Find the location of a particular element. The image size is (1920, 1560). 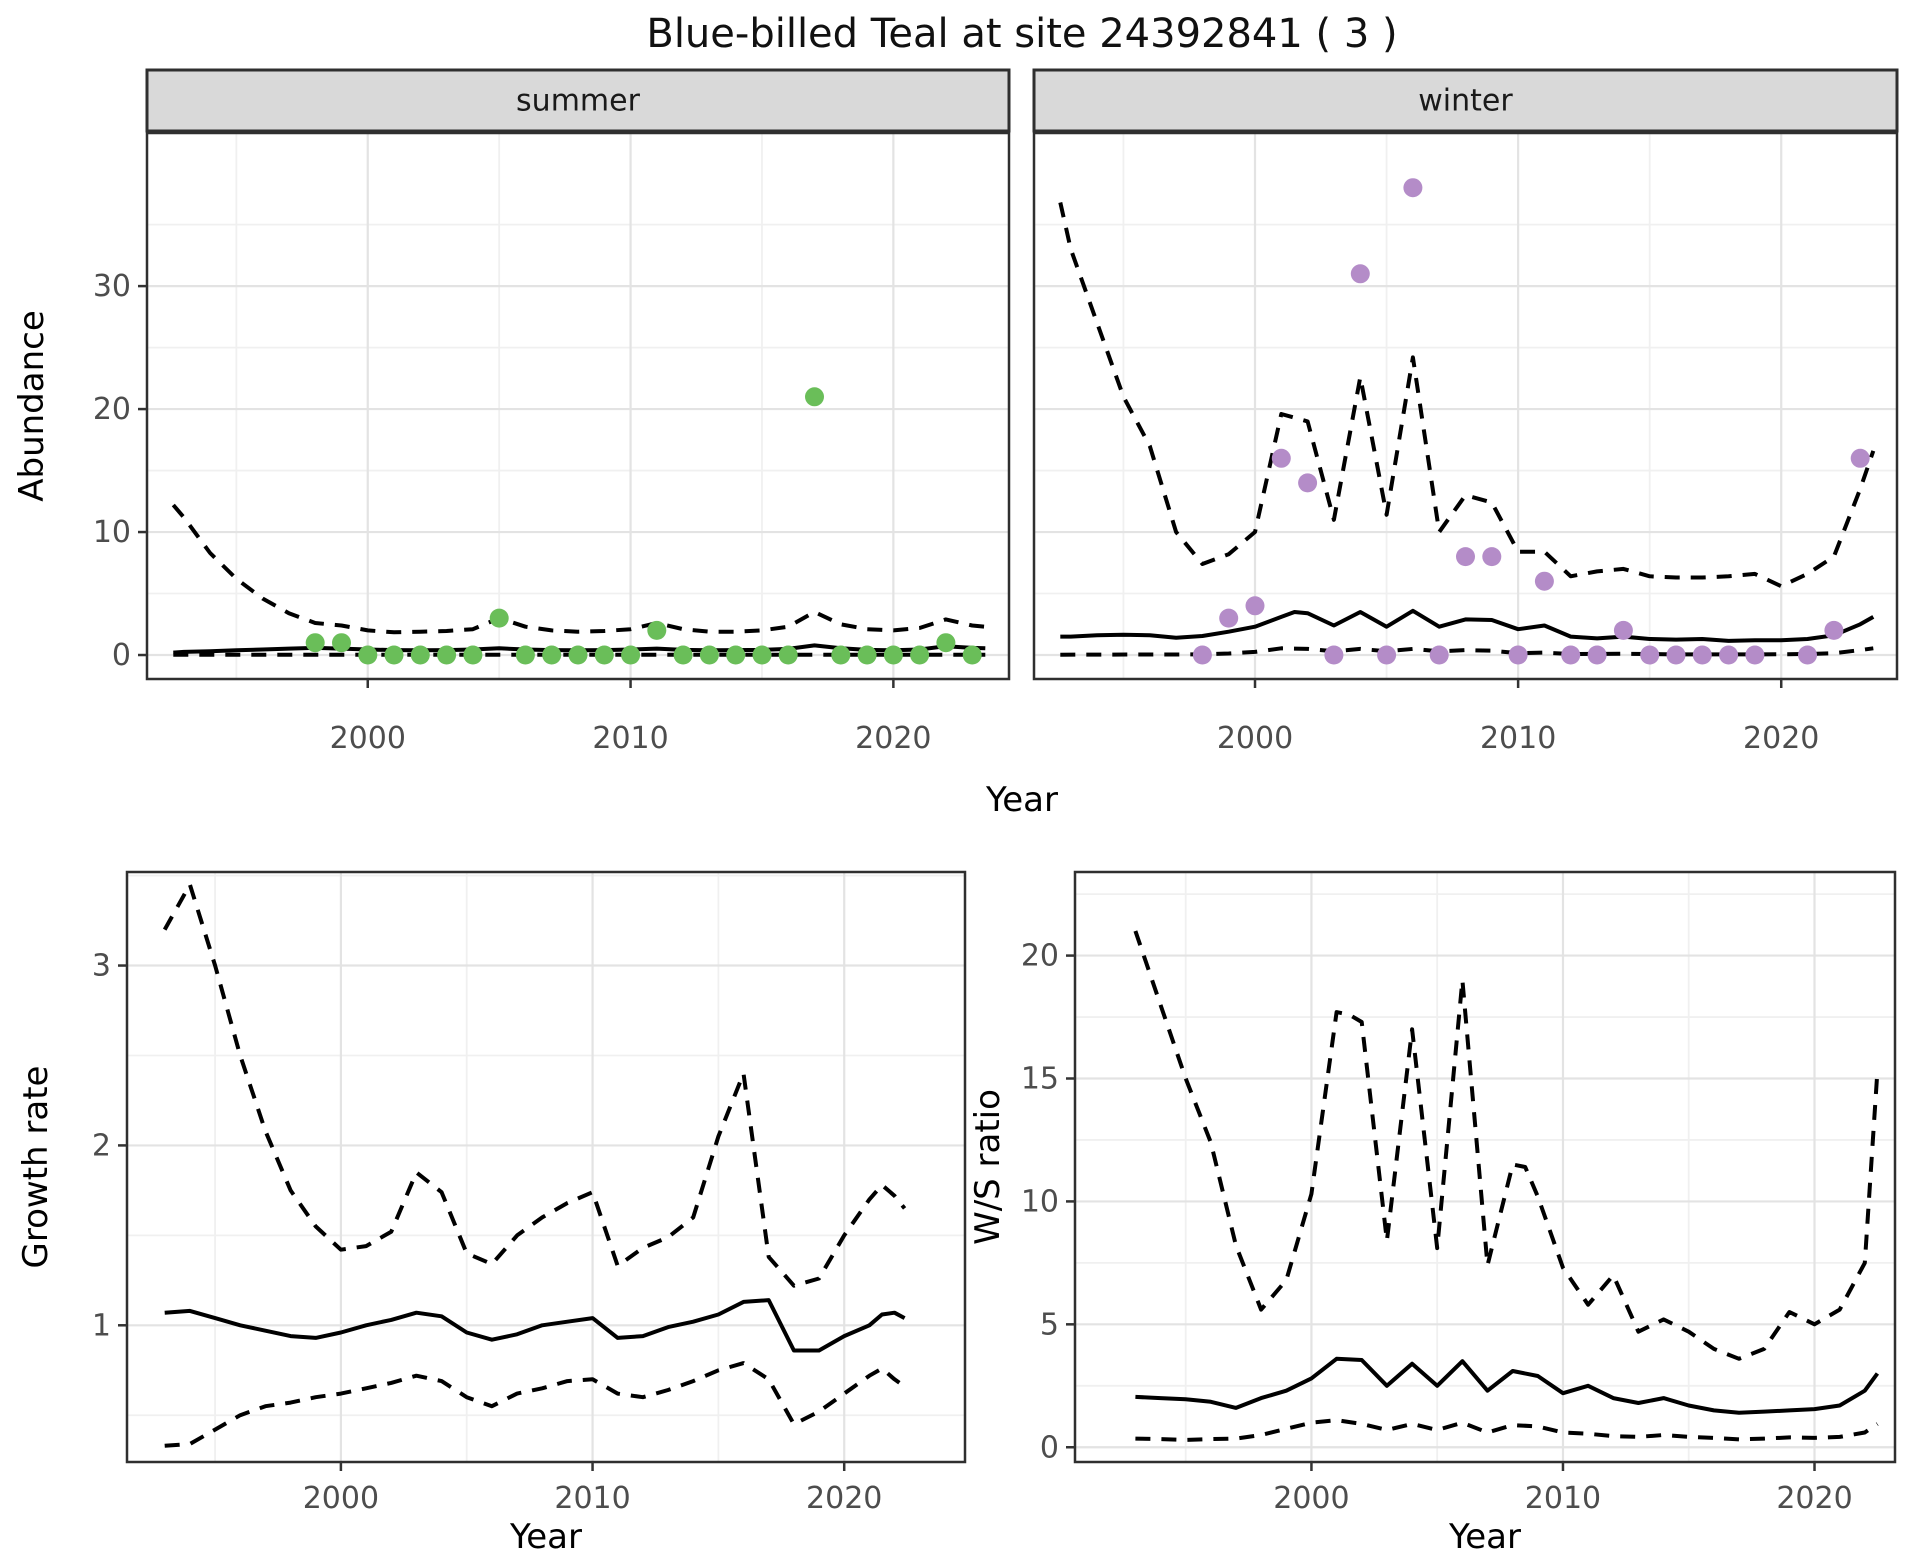

data-points-summer is located at coordinates (643, 526).